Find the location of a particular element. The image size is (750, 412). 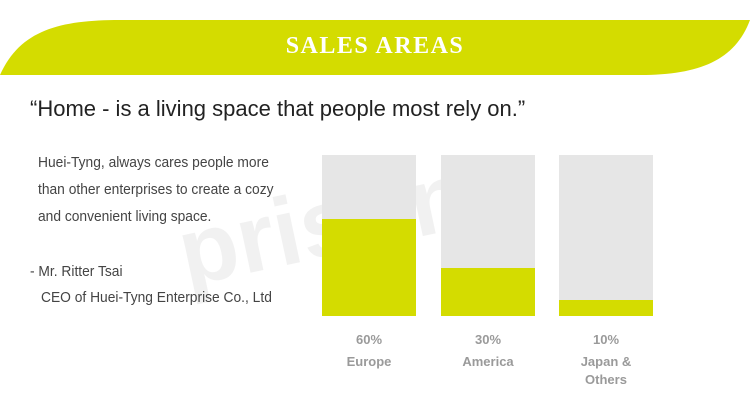

category-label: America is located at coordinates (488, 361).